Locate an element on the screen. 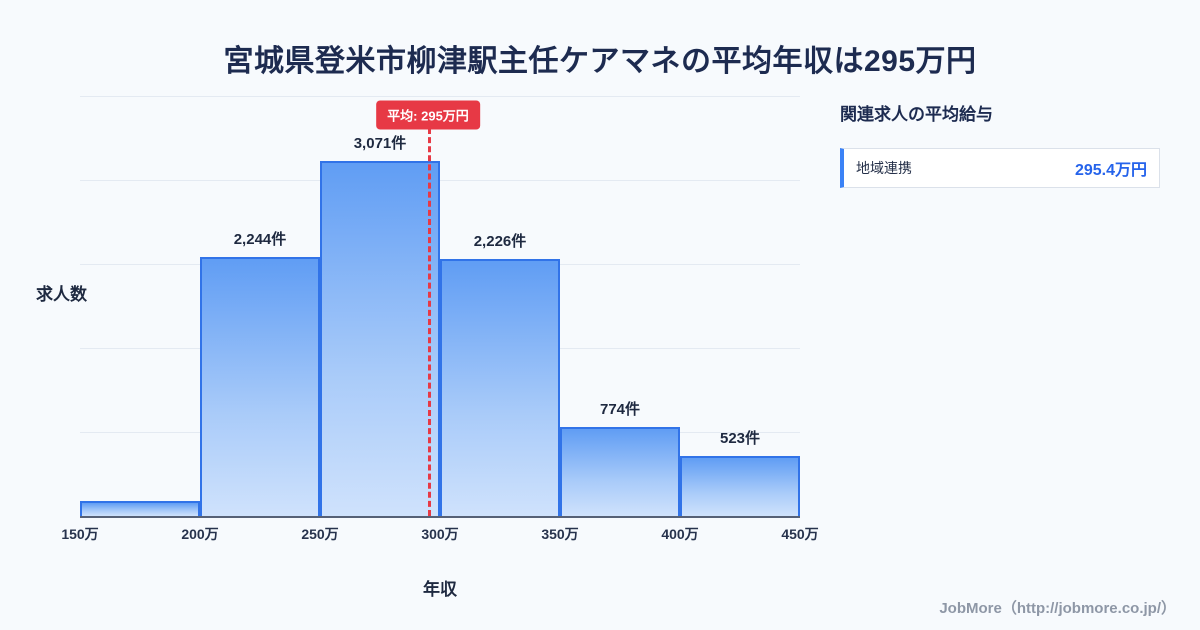 This screenshot has width=1200, height=630. bar-value-label: 523件 is located at coordinates (740, 438).